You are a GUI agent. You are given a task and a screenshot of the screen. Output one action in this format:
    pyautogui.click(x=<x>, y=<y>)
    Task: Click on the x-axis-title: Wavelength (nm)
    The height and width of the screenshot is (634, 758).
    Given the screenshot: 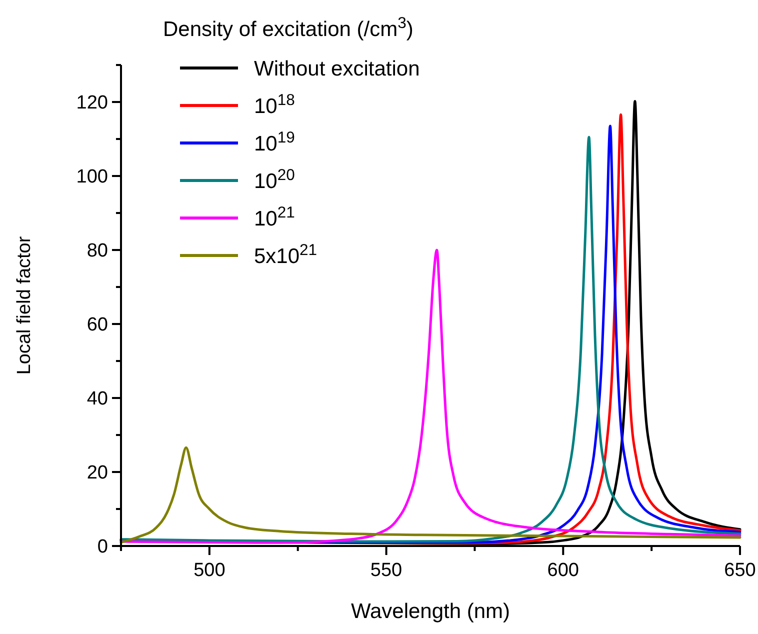 What is the action you would take?
    pyautogui.click(x=430, y=611)
    